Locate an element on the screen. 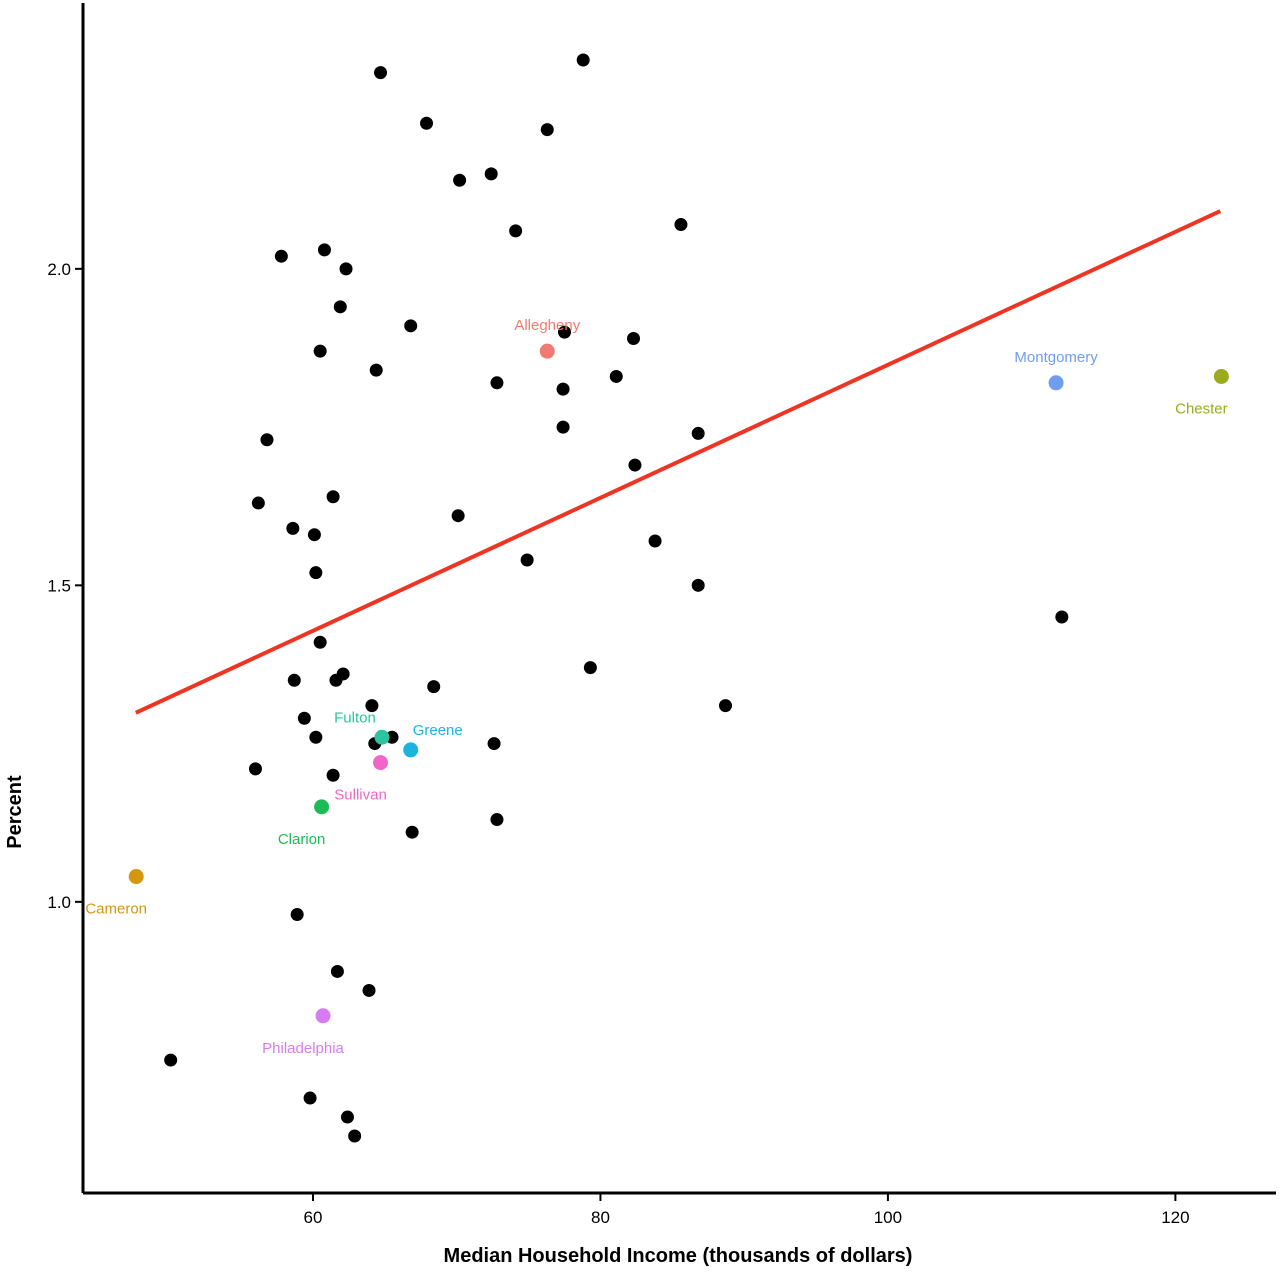  y-tick-label: 1.0 is located at coordinates (59, 902).